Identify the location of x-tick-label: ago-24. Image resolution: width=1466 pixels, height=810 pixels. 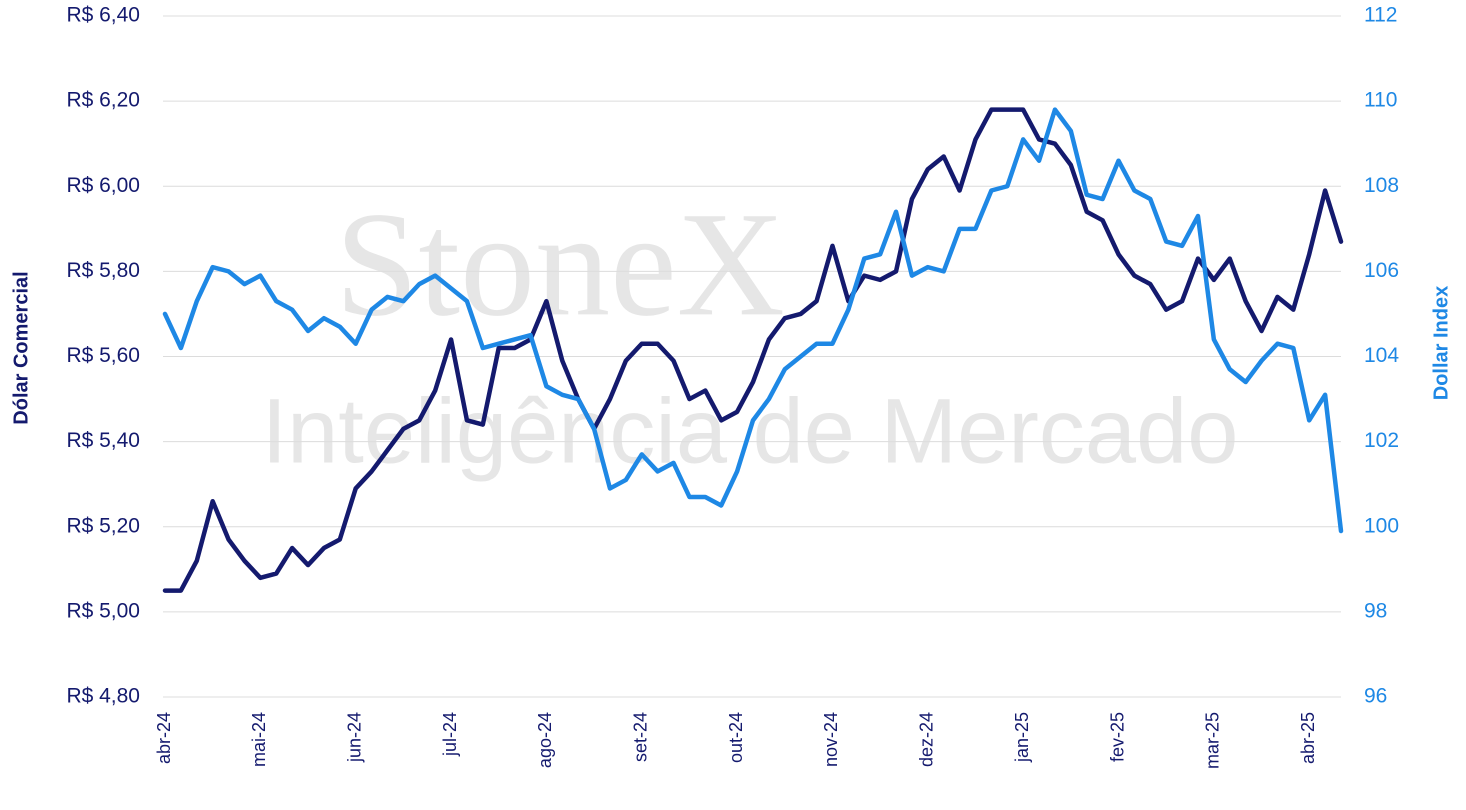
(545, 740).